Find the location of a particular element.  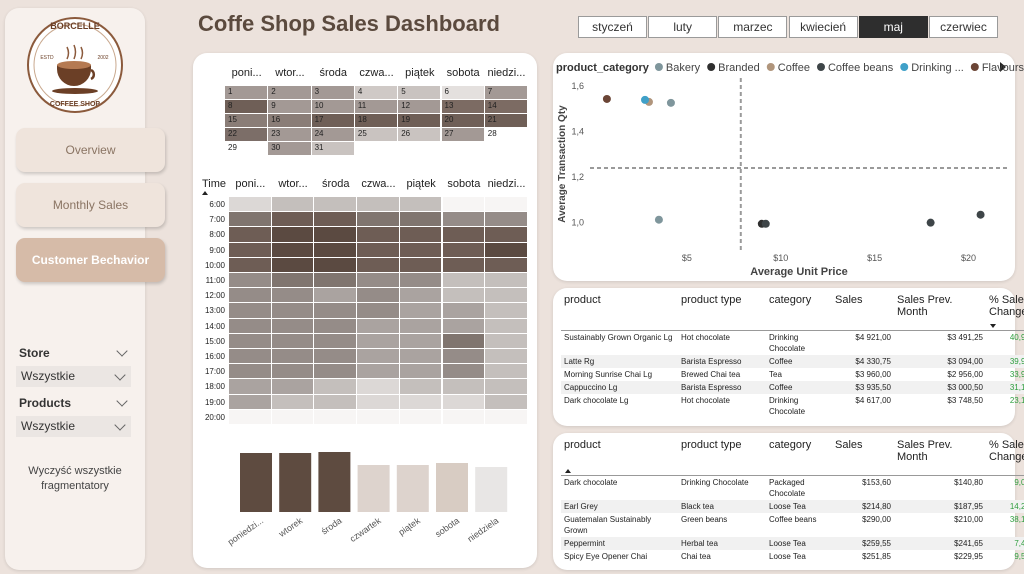

legend-label: Coffee beans is located at coordinates (861, 68).